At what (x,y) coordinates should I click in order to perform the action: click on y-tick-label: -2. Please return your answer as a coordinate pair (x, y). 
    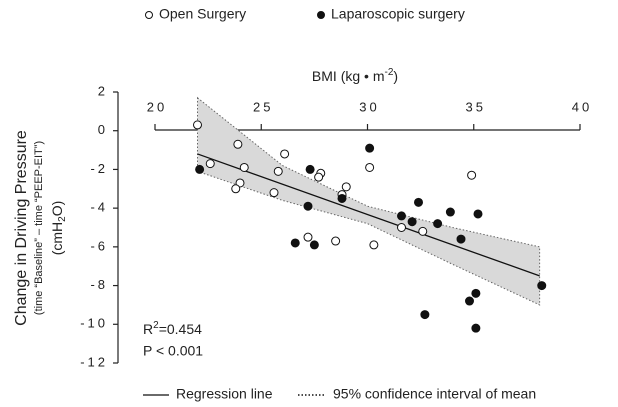
    Looking at the image, I should click on (99, 168).